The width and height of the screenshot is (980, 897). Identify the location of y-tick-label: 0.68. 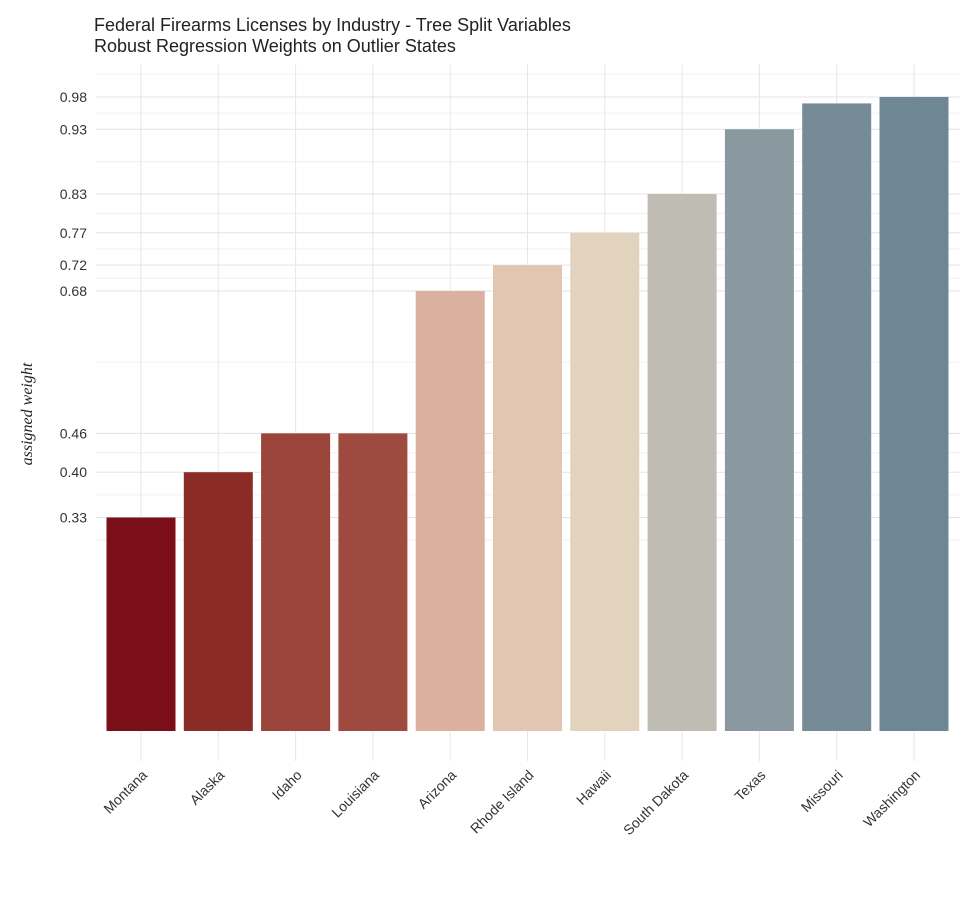
(73, 291).